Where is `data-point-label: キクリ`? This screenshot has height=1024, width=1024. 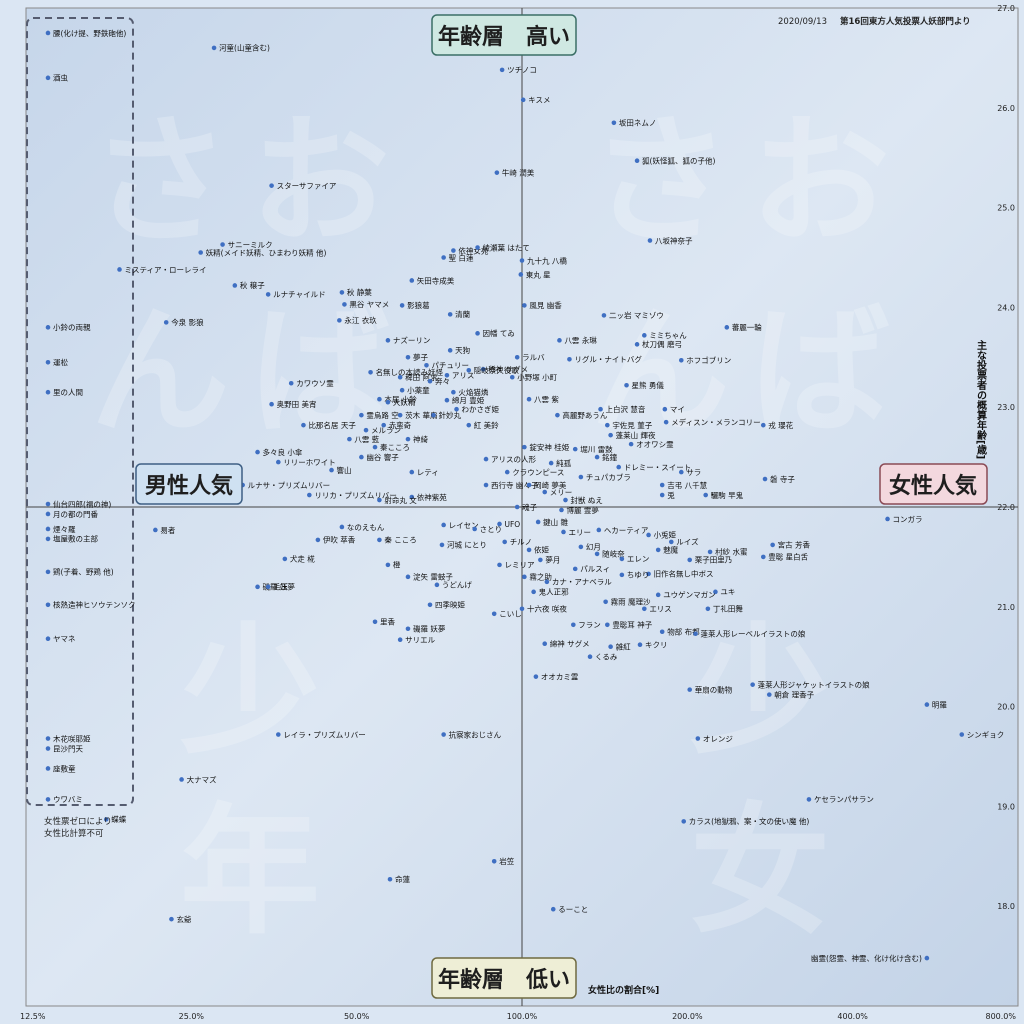
data-point-label: キクリ is located at coordinates (656, 645).